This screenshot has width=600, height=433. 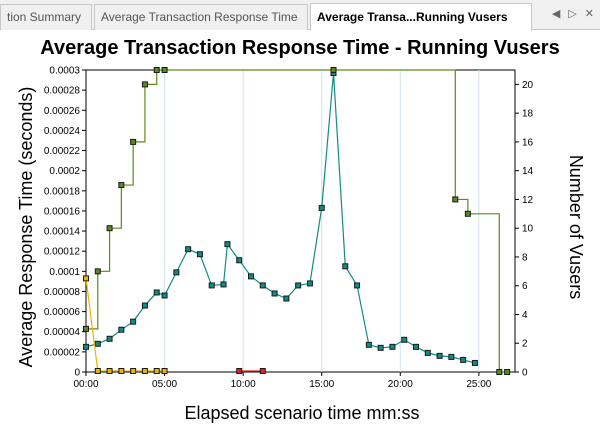 I want to click on tab-average-transaction-response-time: Average Transaction Response Time, so click(x=201, y=17).